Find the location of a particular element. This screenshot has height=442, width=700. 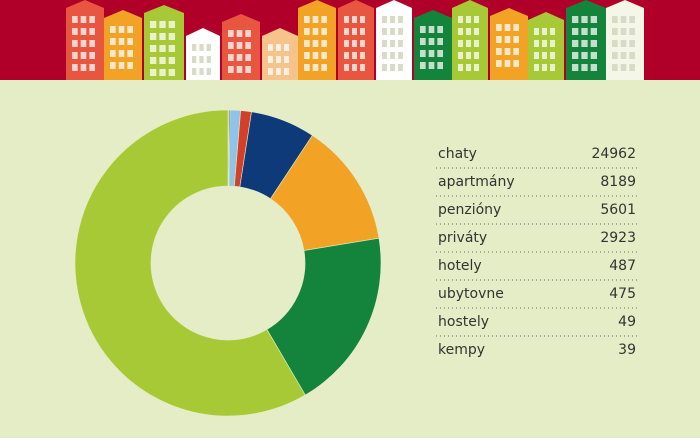

legend-value: 5601 is located at coordinates (618, 210).